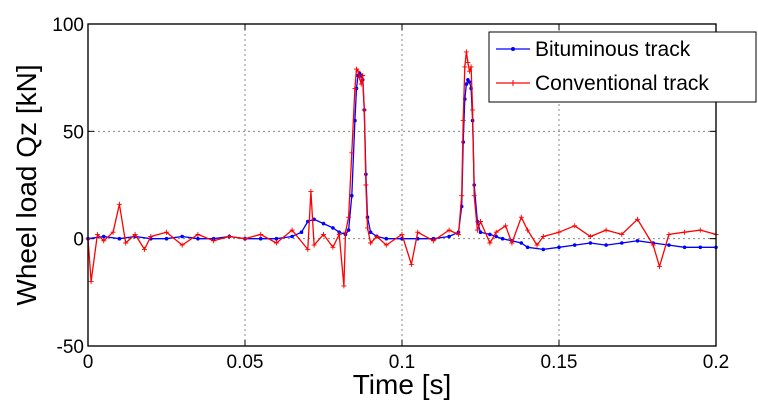 This screenshot has width=758, height=405. Describe the element at coordinates (26, 184) in the screenshot. I see `y-axis-title: Wheel load Qz [kN]` at that location.